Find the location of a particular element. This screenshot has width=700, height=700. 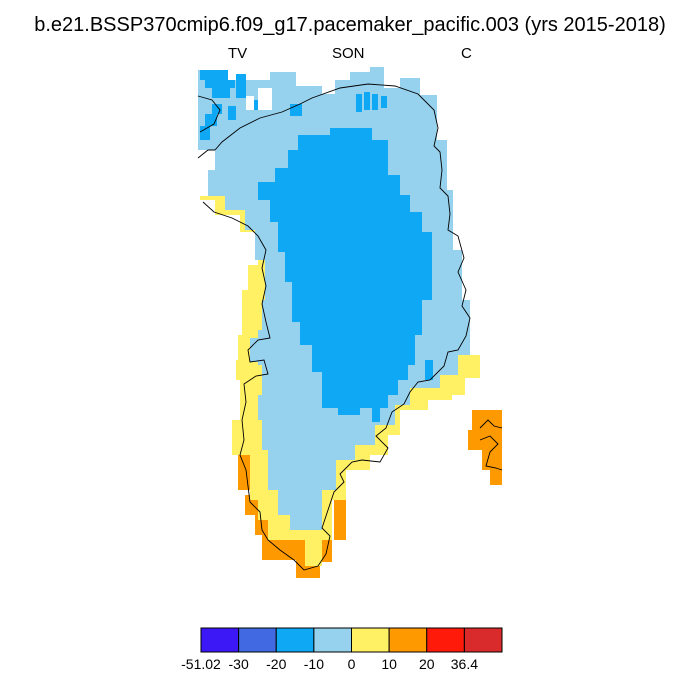

field-cell-blue is located at coordinates (345, 271).